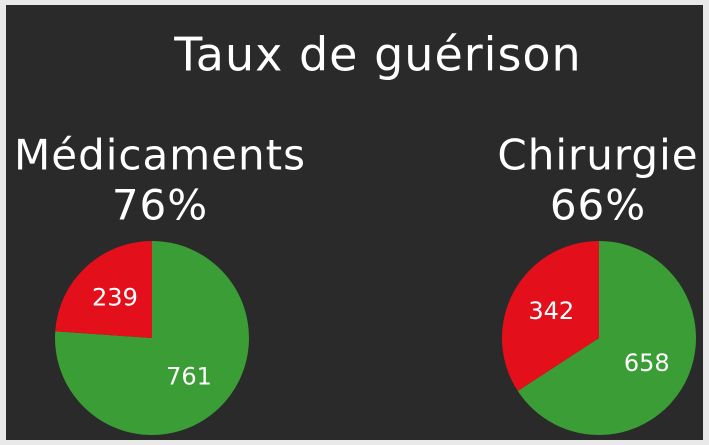 This screenshot has height=445, width=709. Describe the element at coordinates (647, 363) in the screenshot. I see `slice-label: 658` at that location.